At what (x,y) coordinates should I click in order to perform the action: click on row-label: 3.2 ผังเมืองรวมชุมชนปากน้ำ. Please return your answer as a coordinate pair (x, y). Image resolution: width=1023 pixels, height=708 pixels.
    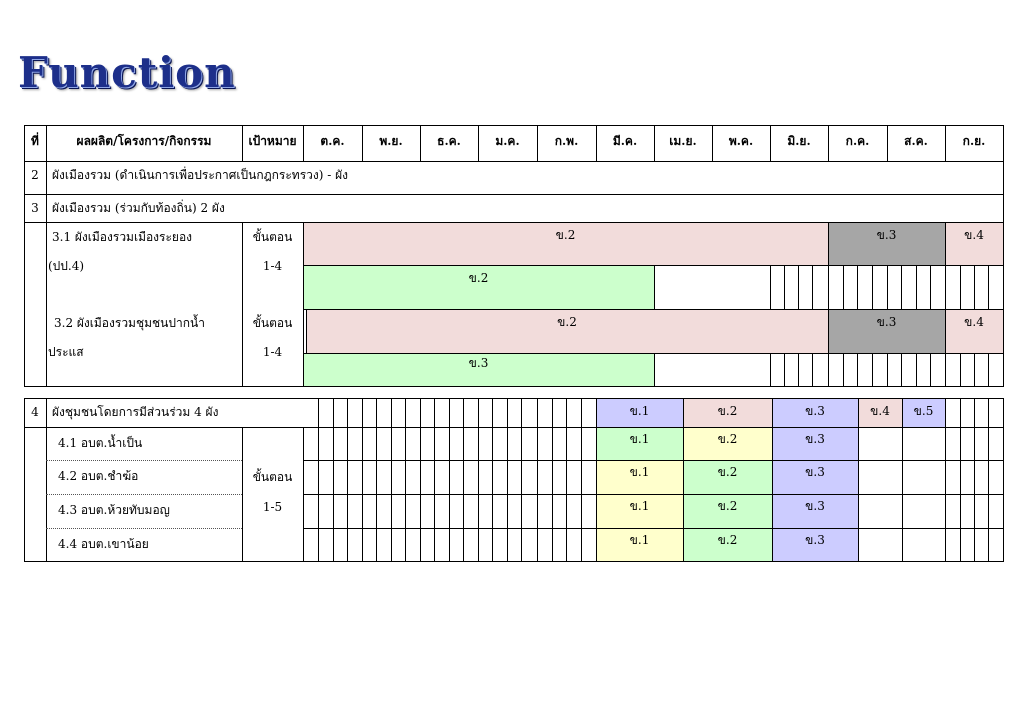
    Looking at the image, I should click on (129, 323).